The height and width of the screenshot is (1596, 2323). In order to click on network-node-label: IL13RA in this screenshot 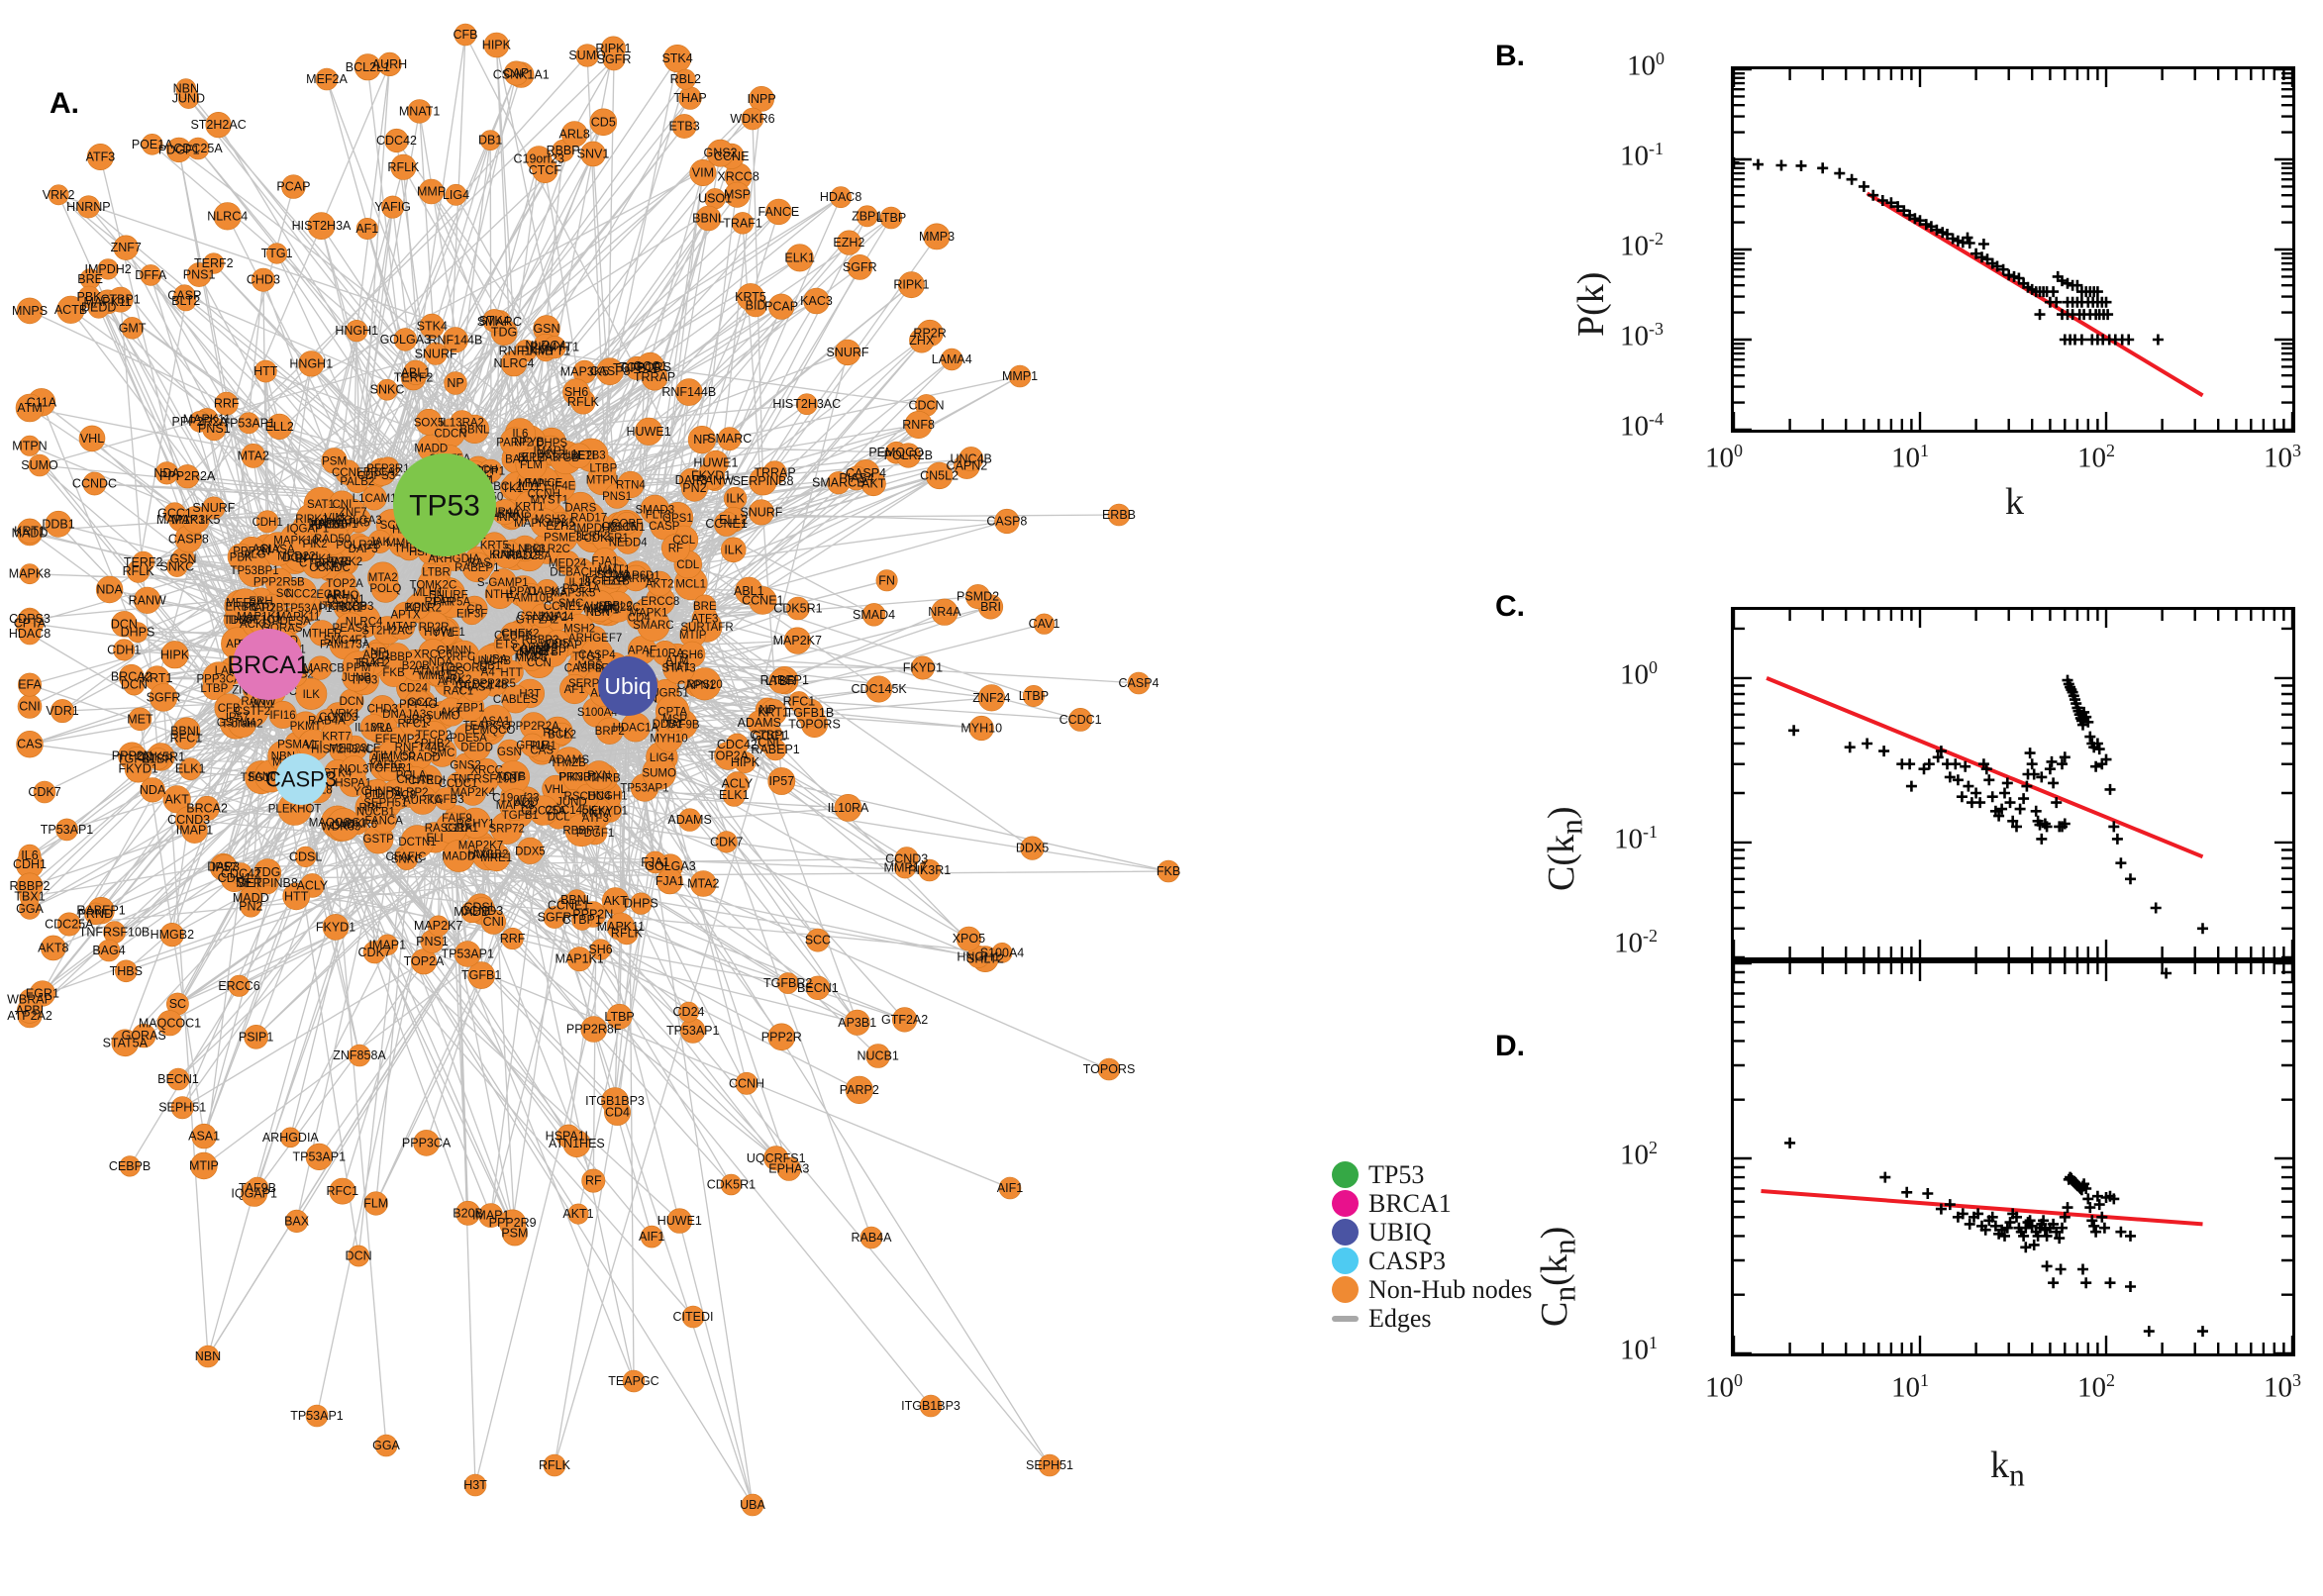, I will do `click(373, 729)`.